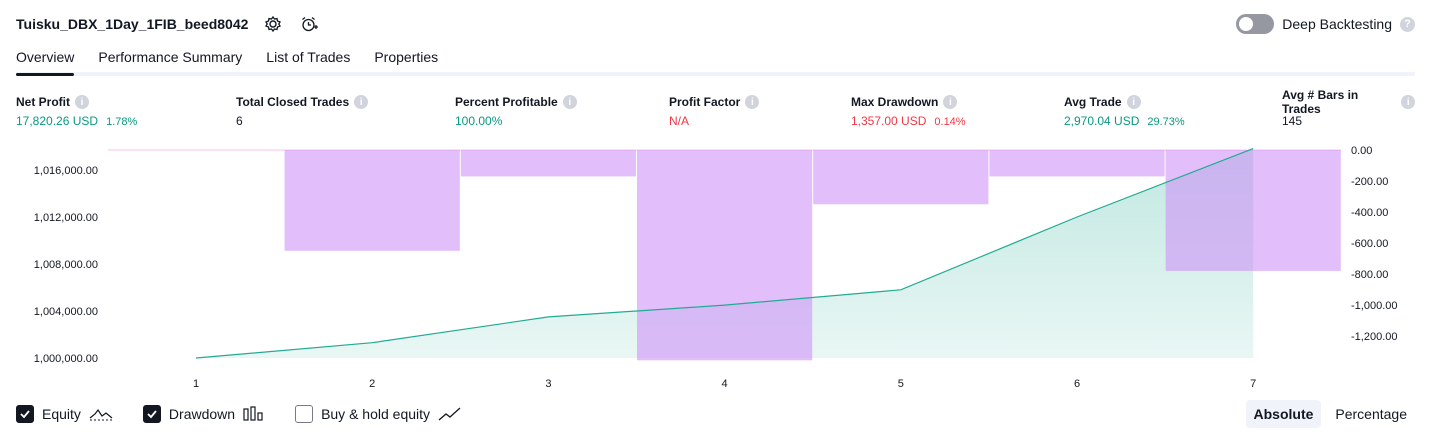 Image resolution: width=1431 pixels, height=438 pixels. What do you see at coordinates (1124, 111) in the screenshot?
I see `metric-avg-trade: Avg Trade i 2,970.04 USD 29.73%` at bounding box center [1124, 111].